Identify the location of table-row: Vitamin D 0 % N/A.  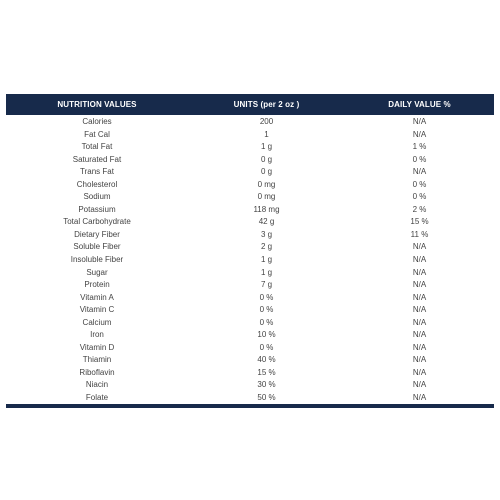
(250, 348).